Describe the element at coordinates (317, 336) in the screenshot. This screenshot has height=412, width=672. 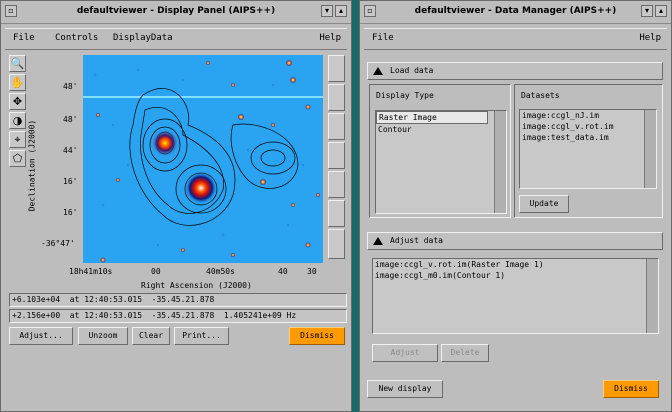
I see `dismiss-button: Dismiss` at that location.